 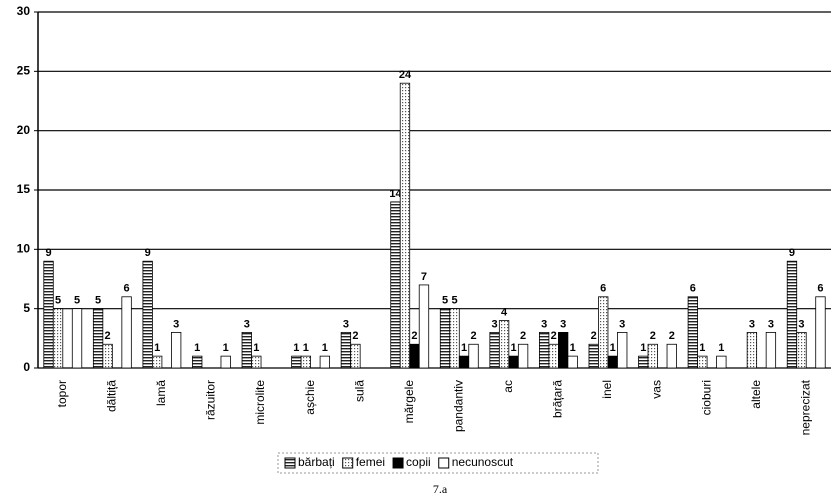 I want to click on y-tick-label: 25, so click(x=24, y=71).